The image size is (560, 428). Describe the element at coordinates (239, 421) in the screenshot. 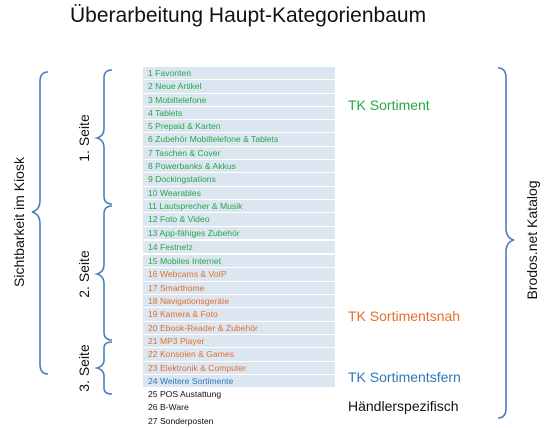

I see `category-item: 27 Sonderposten` at that location.